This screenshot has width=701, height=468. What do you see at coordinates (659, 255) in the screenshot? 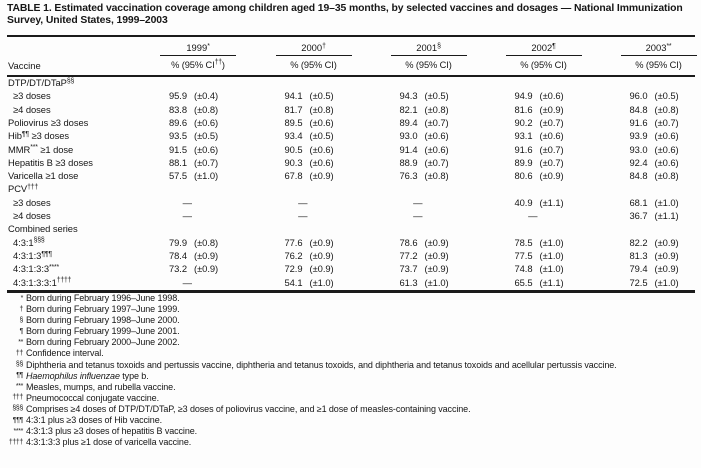
I see `value-cell: 81.3 (±0.9)` at bounding box center [659, 255].